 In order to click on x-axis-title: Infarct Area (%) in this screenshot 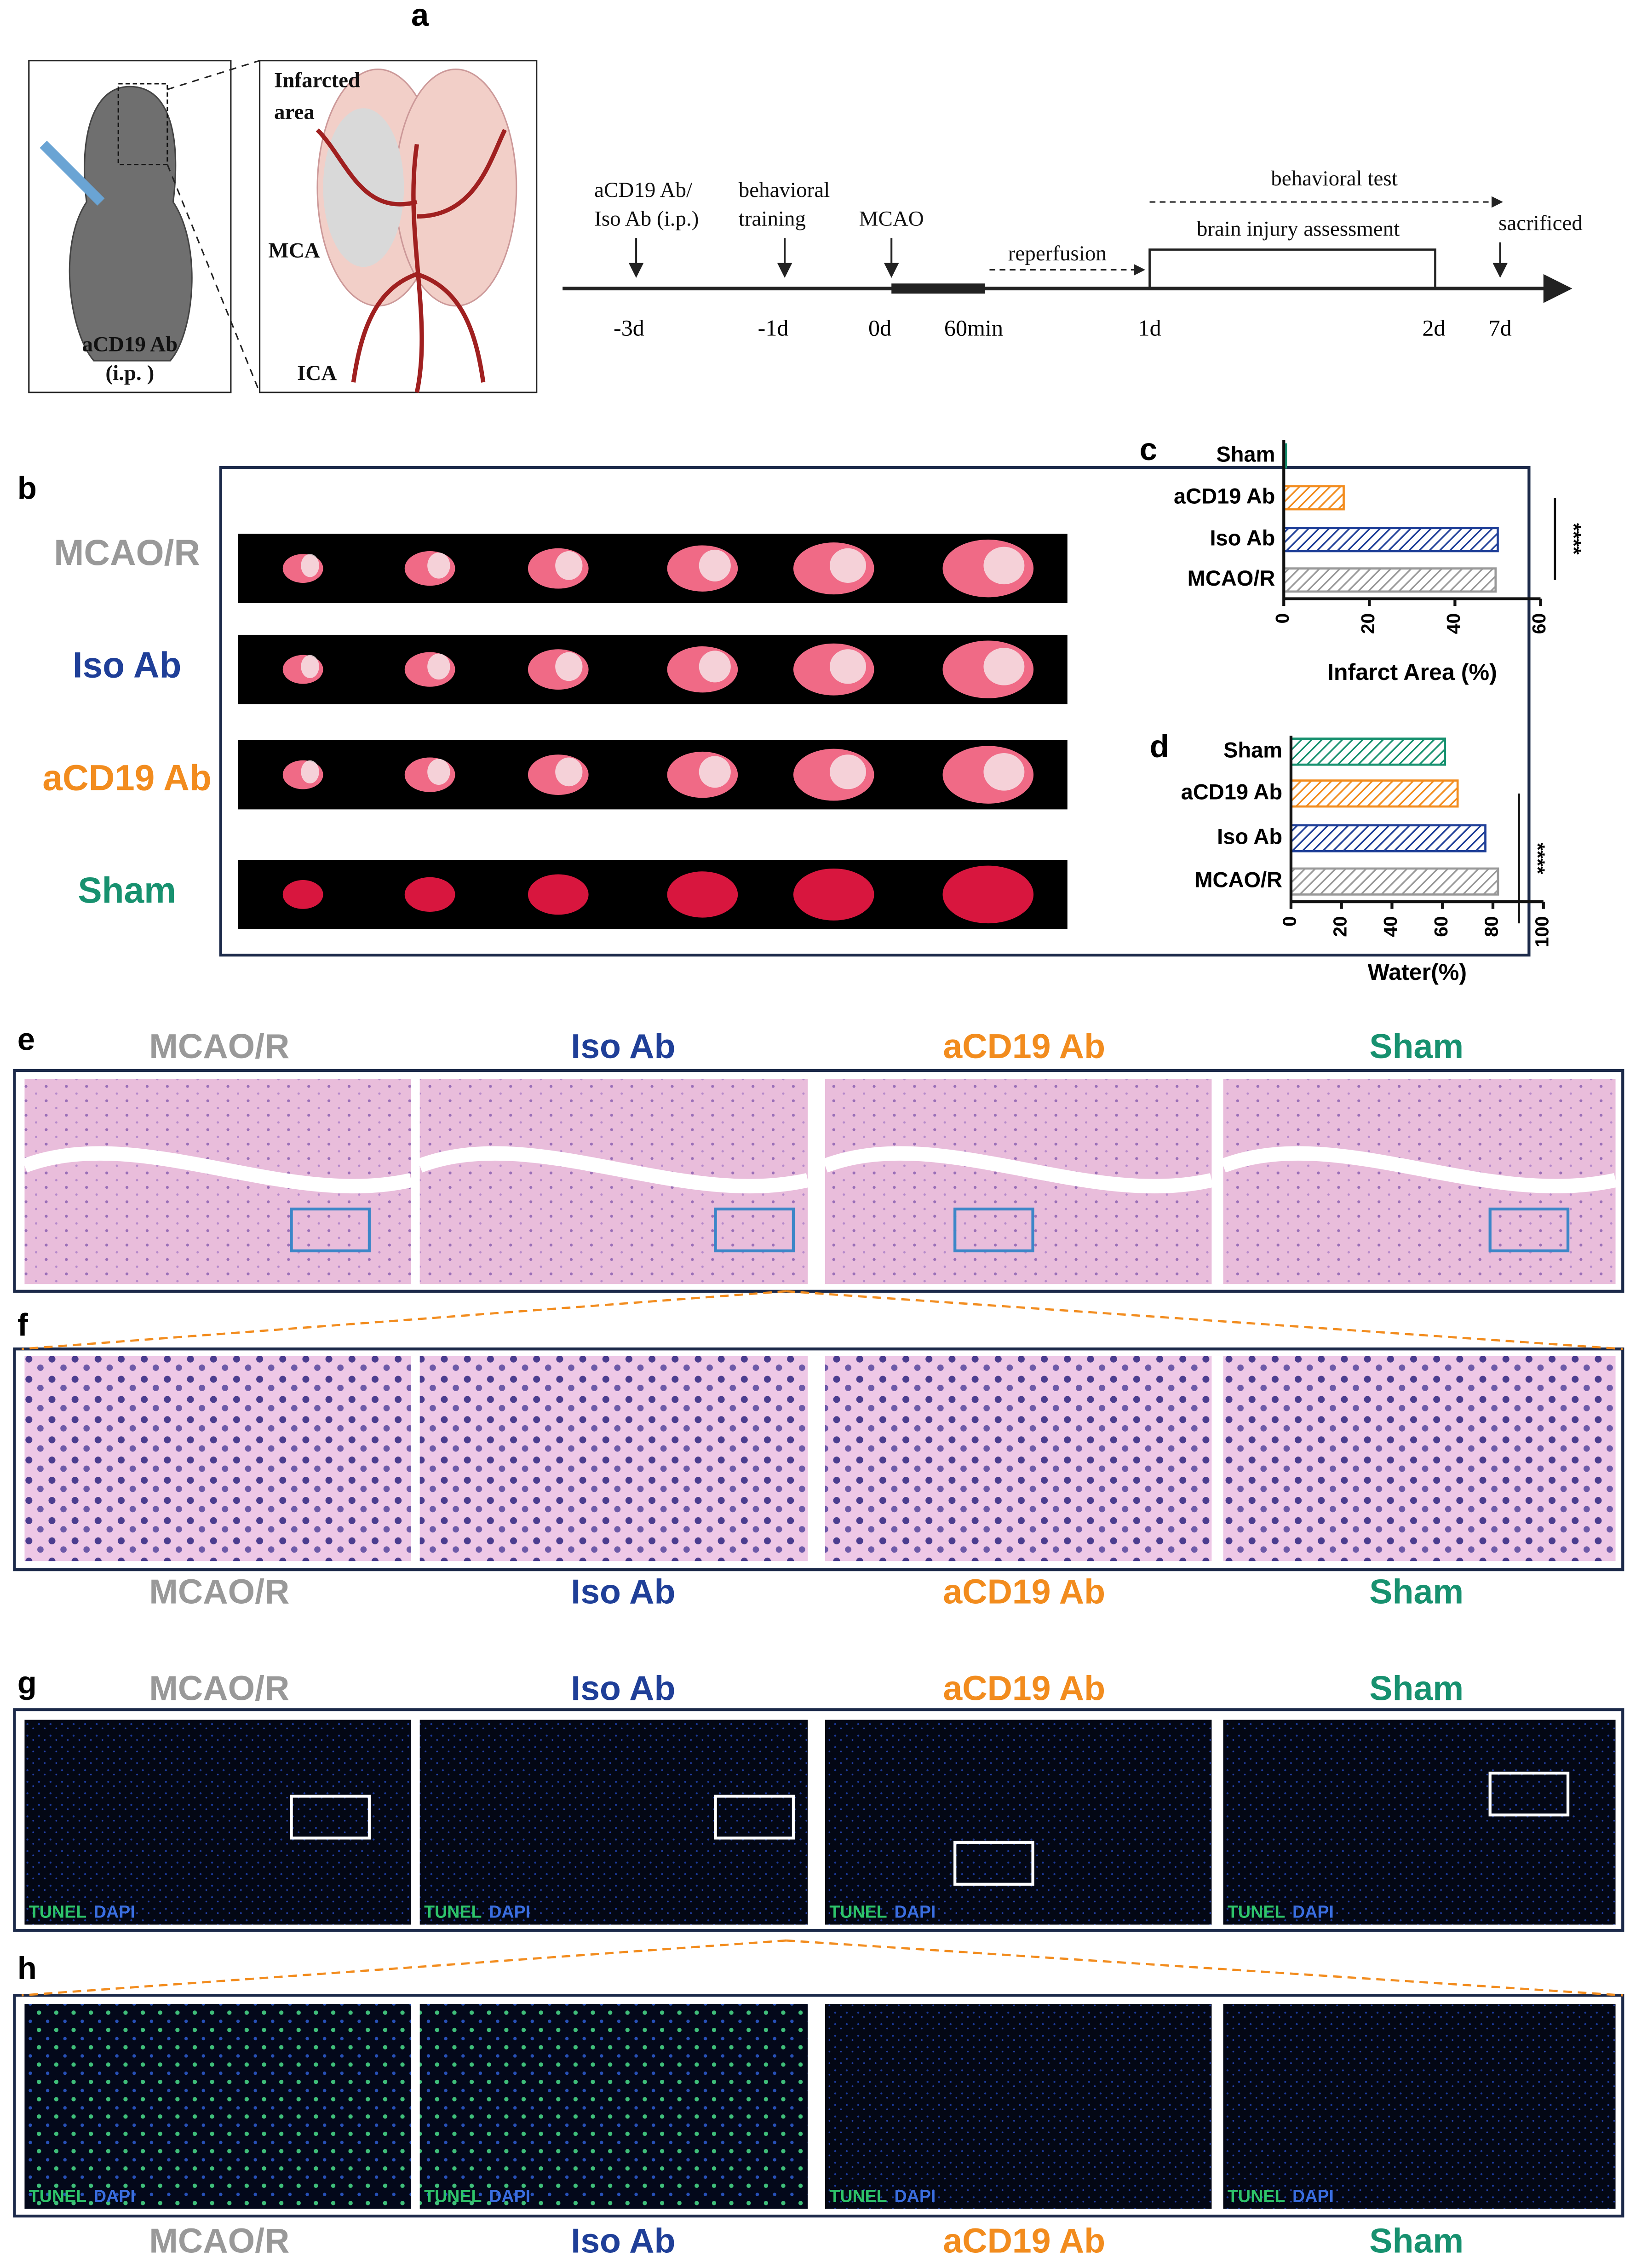, I will do `click(1412, 672)`.